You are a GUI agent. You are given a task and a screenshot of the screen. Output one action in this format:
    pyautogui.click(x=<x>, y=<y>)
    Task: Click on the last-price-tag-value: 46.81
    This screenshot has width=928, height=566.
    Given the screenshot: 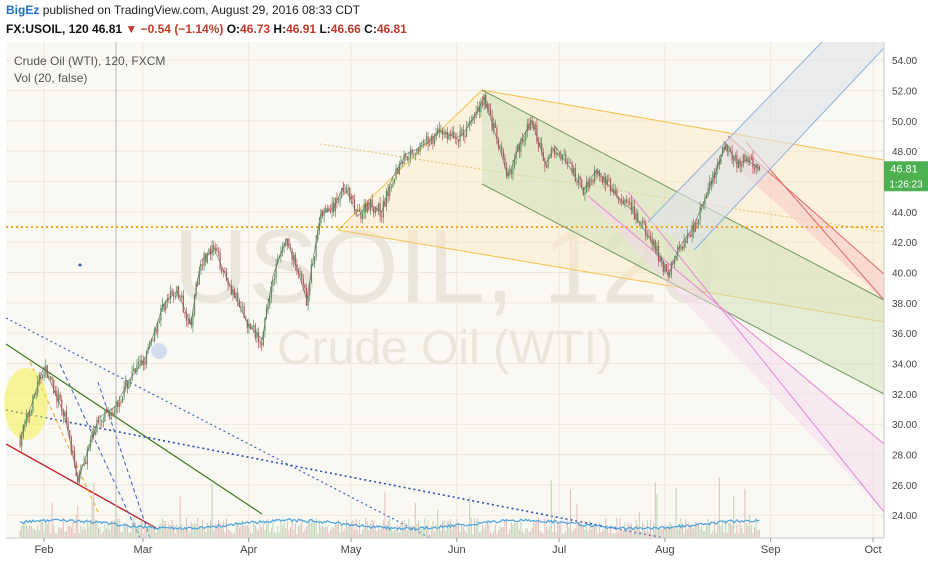 What is the action you would take?
    pyautogui.click(x=904, y=169)
    